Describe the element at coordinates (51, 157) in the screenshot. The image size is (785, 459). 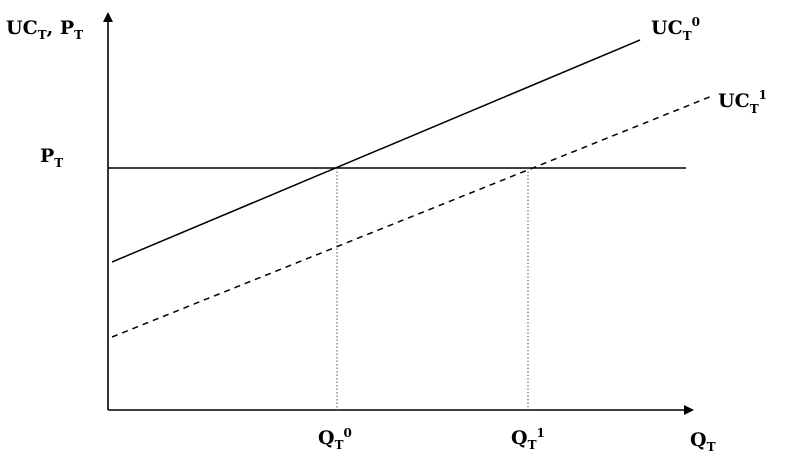
I see `price-label: PT` at that location.